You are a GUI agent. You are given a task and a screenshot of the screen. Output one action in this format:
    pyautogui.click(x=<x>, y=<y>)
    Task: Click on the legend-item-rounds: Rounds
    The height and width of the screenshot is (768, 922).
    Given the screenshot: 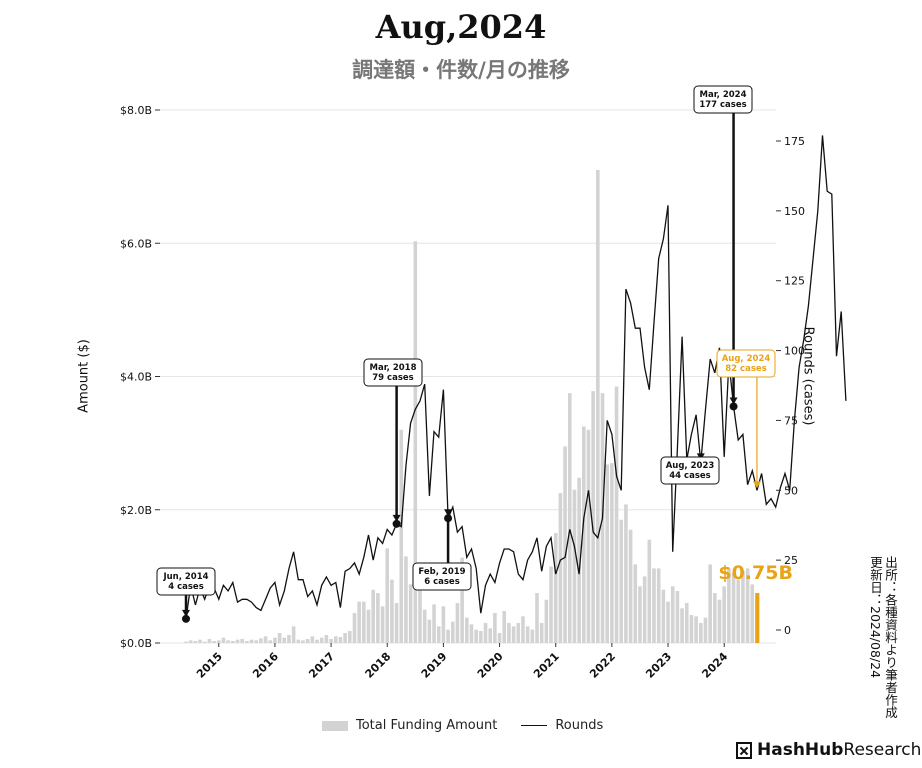 What is the action you would take?
    pyautogui.click(x=562, y=725)
    